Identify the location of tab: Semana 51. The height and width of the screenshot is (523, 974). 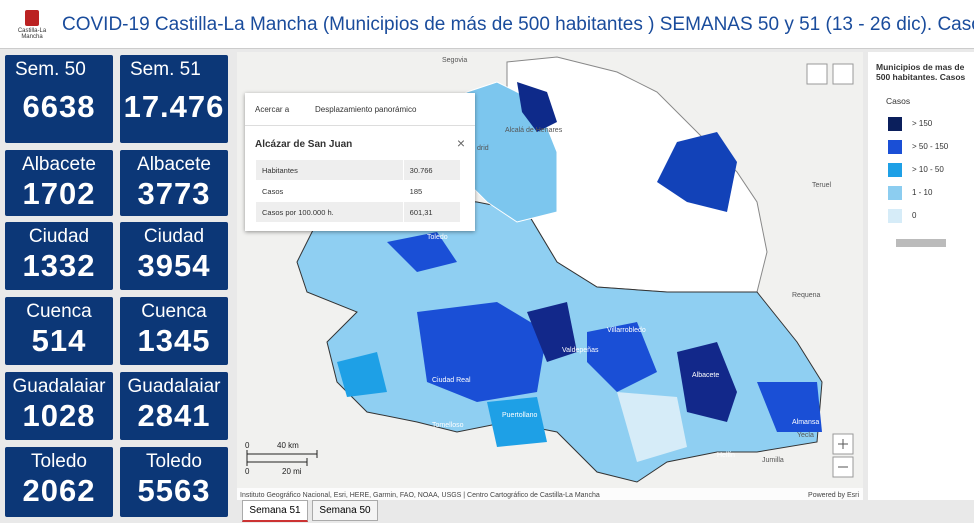
(275, 511).